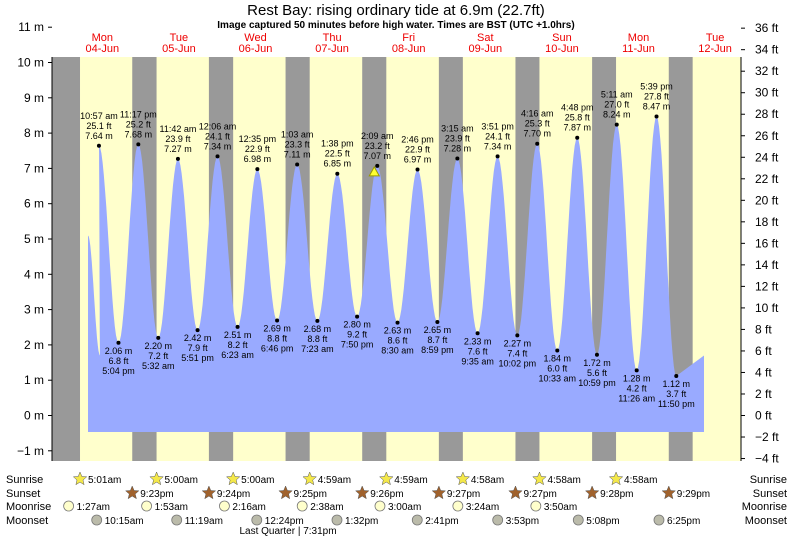 The height and width of the screenshot is (539, 793). What do you see at coordinates (158, 356) in the screenshot?
I see `tide-point-label: 7.2 ft` at bounding box center [158, 356].